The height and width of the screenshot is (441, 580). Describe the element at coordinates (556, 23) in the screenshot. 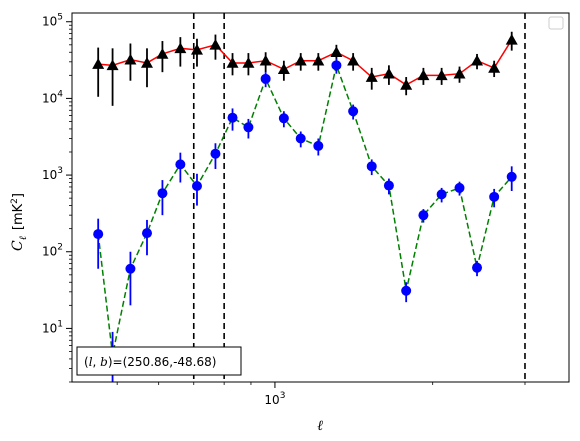

I see `legend-box` at that location.